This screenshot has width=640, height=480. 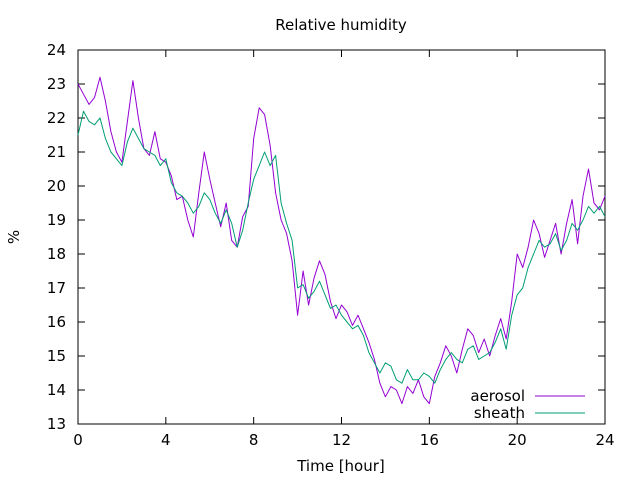 What do you see at coordinates (604, 440) in the screenshot?
I see `x-tick-label-6: 24` at bounding box center [604, 440].